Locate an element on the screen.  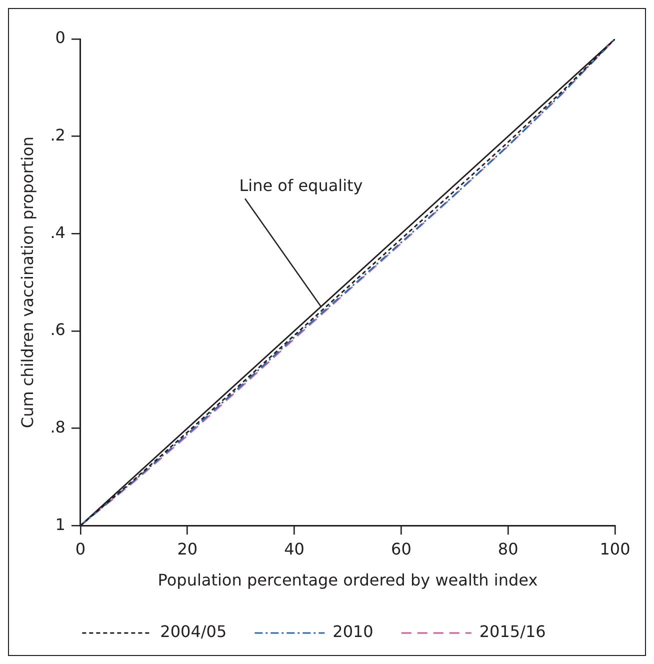
x-tick-label: 40 is located at coordinates (294, 548).